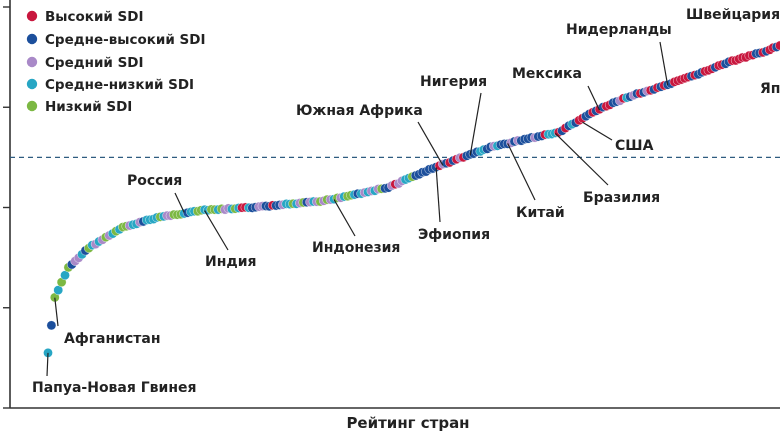 The image size is (780, 440). I want to click on legend-item-upper-middle: Средне-высокий SDI, so click(115, 40).